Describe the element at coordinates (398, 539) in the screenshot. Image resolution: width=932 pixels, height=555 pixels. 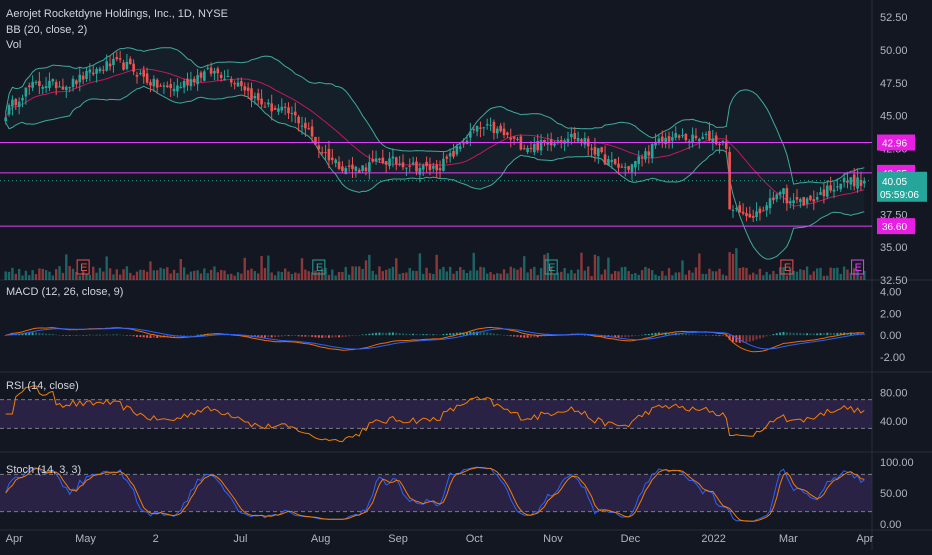
I see `x-axis-label: Sep` at that location.